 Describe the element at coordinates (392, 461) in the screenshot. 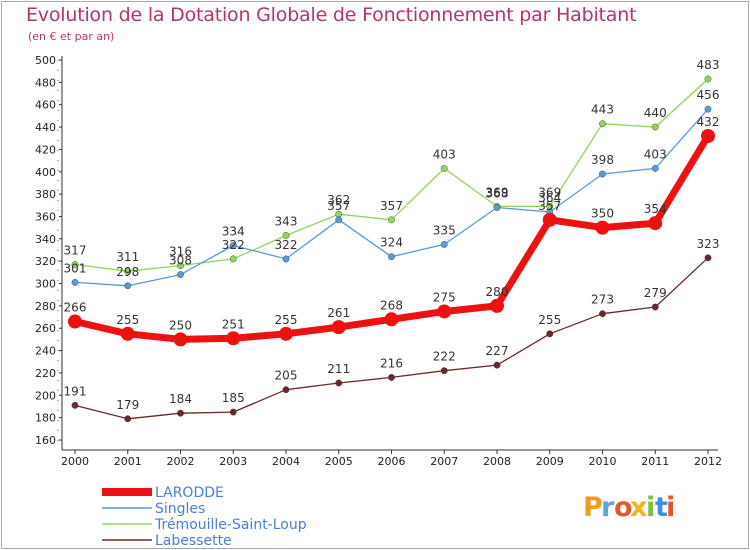

I see `x-tick-label: 2006` at that location.